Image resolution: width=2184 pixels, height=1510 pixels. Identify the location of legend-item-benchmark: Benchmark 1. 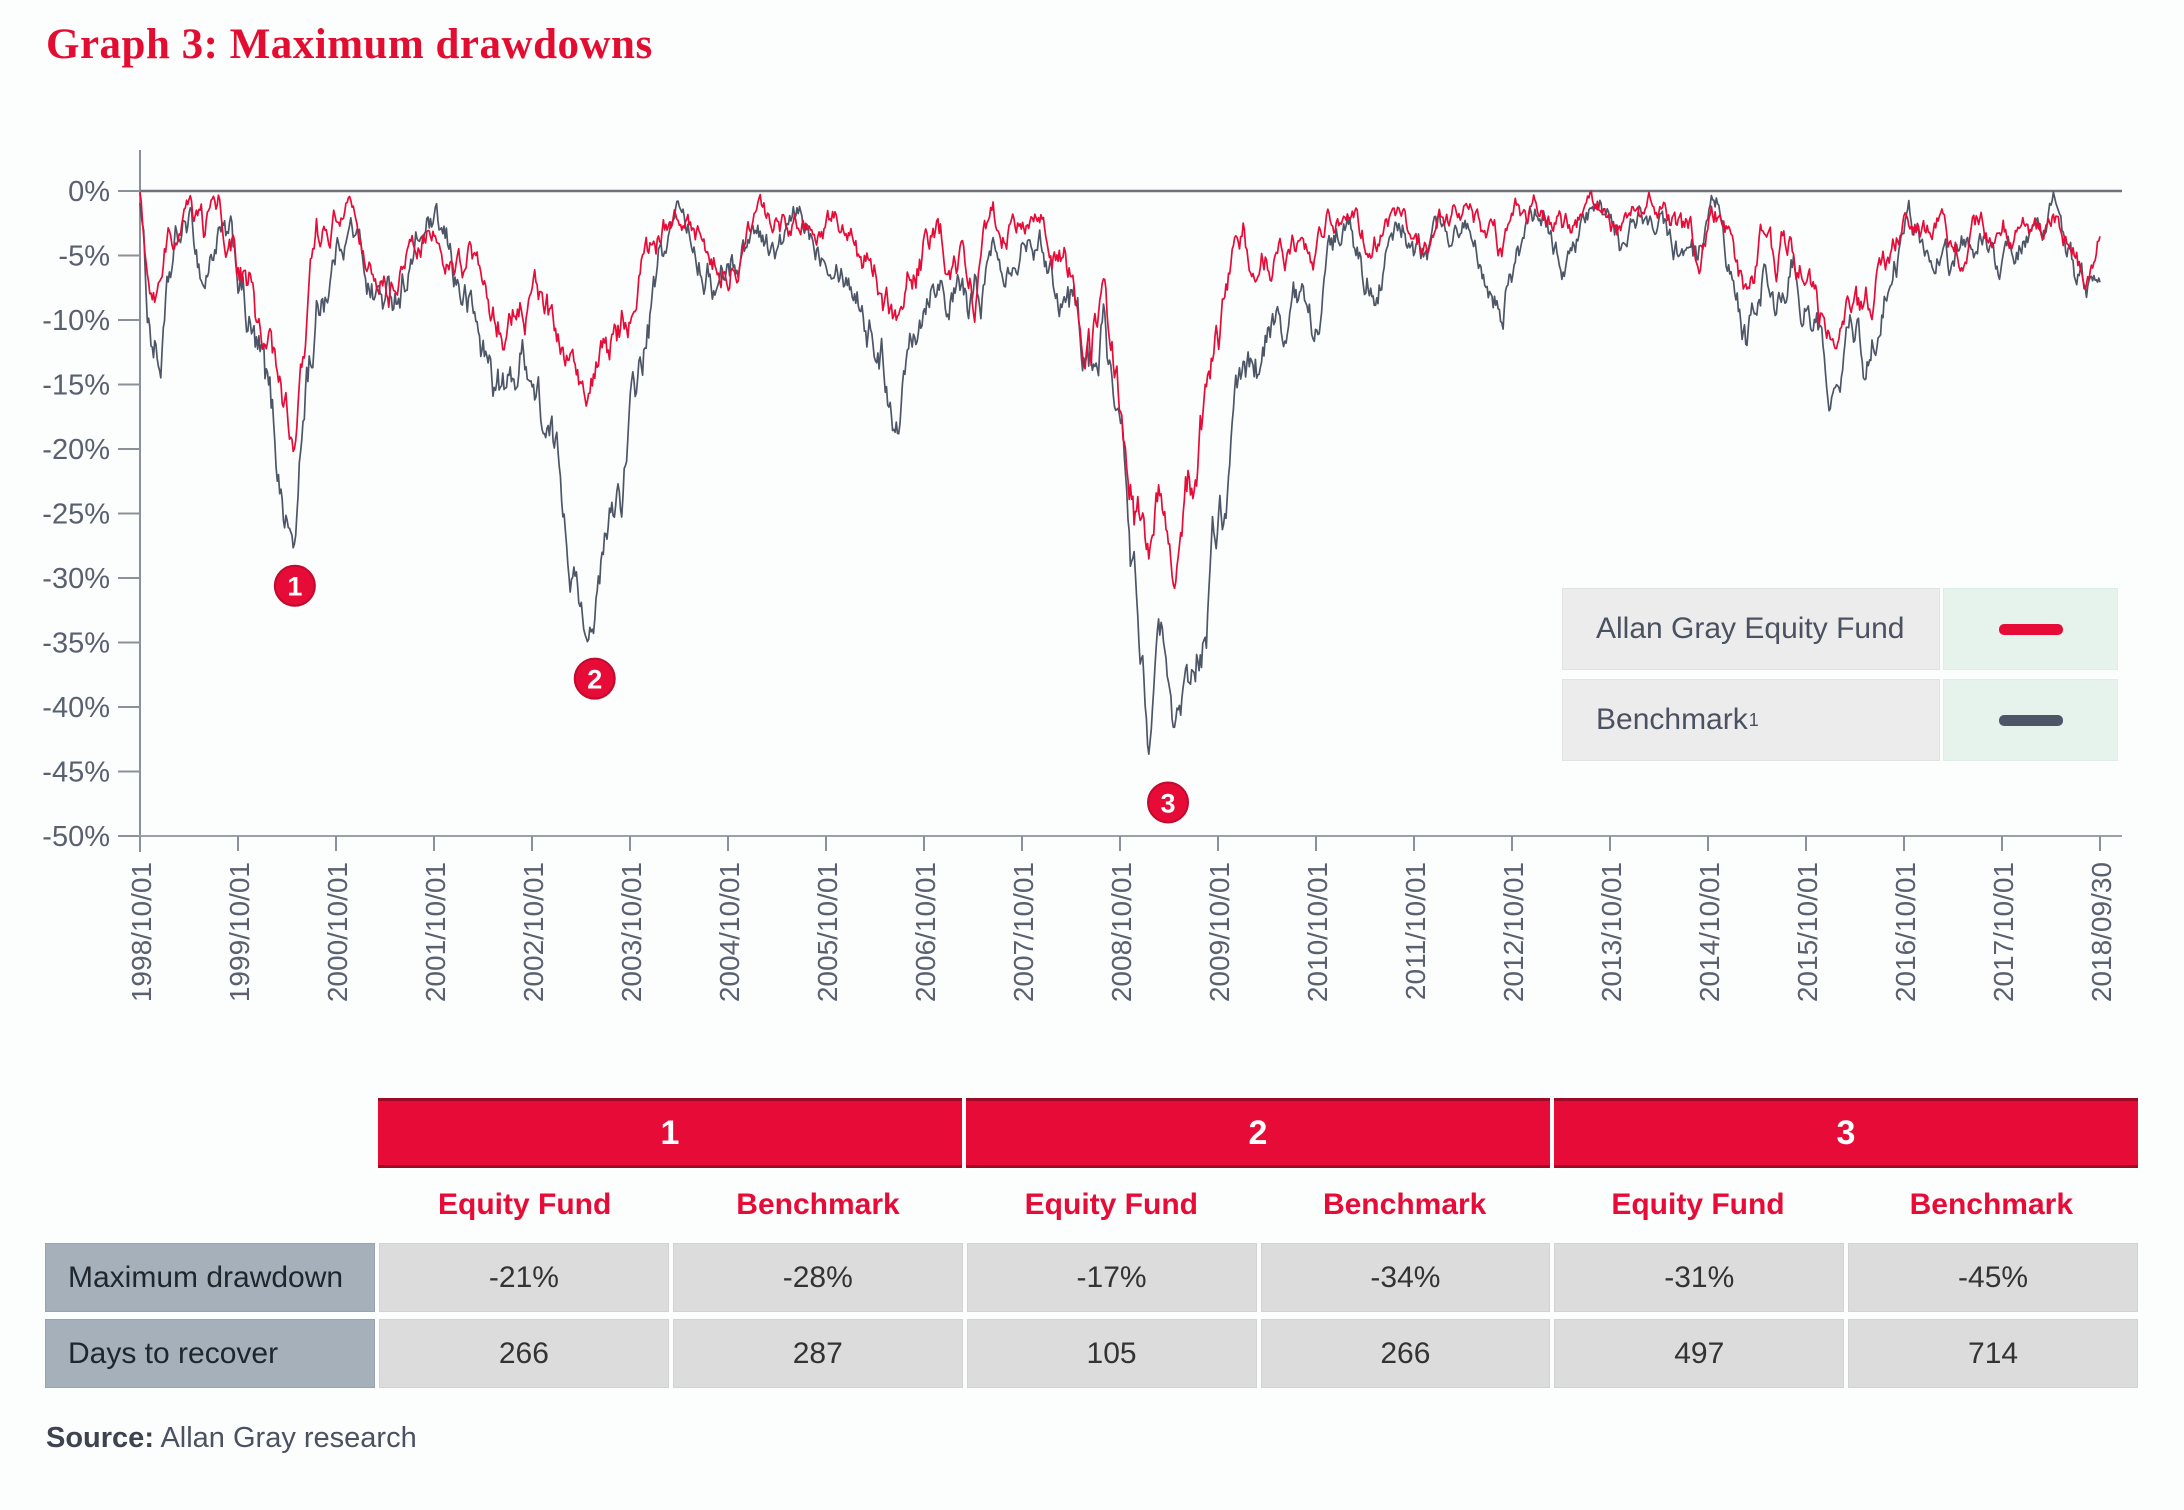
(1840, 720).